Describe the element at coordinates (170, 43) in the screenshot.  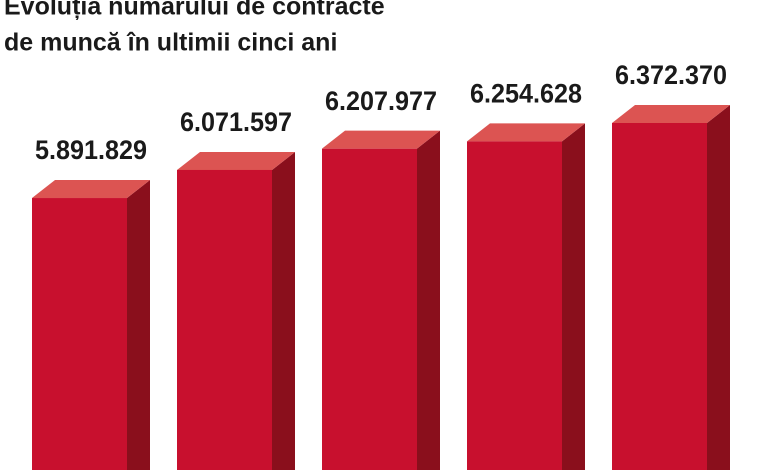
I see `chart-title: de muncă în ultimii cinci ani` at that location.